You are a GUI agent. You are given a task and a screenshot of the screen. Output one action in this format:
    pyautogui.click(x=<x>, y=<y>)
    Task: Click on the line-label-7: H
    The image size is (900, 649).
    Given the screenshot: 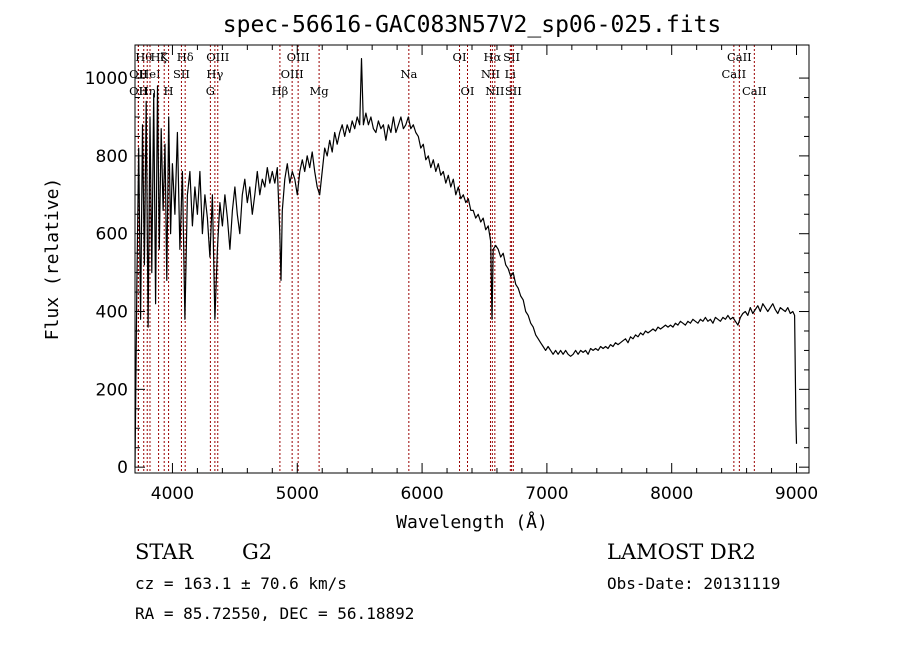 What is the action you would take?
    pyautogui.click(x=169, y=91)
    